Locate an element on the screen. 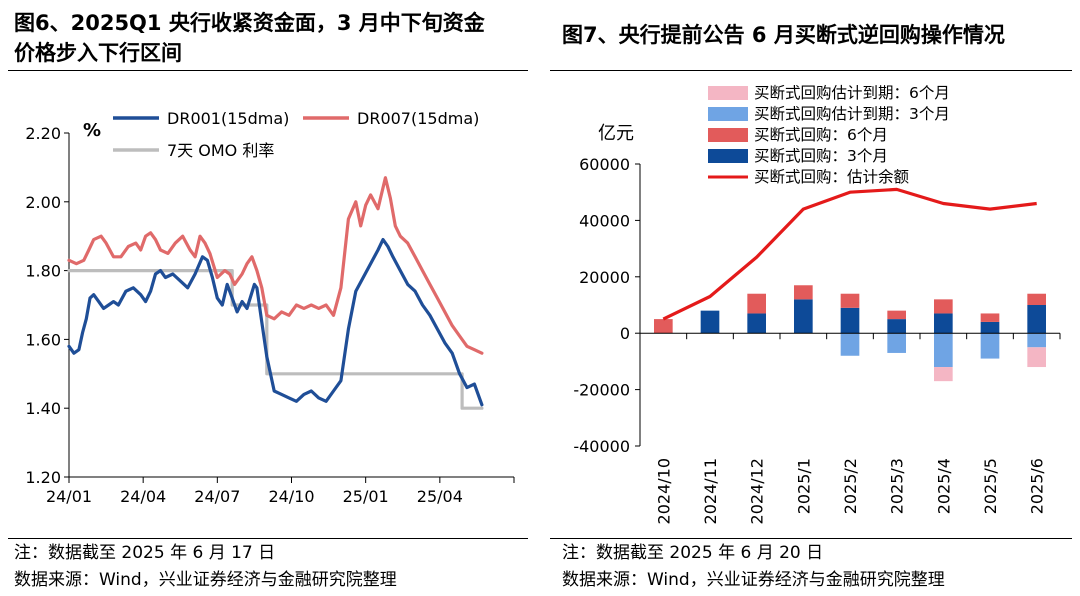 Image resolution: width=1080 pixels, height=596 pixels. x-tick-label: 2025/2 is located at coordinates (850, 486).